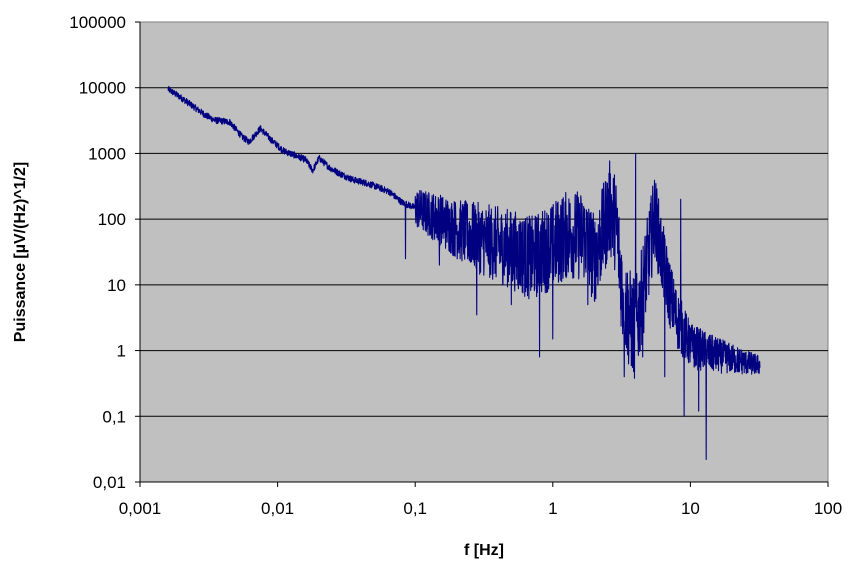 The width and height of the screenshot is (851, 562). Describe the element at coordinates (116, 285) in the screenshot. I see `y-tick-label: 10` at that location.